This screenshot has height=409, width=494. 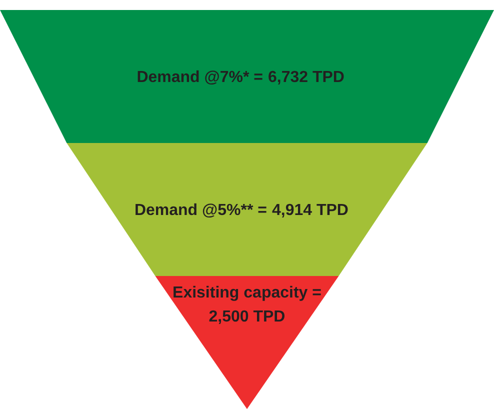 I want to click on data-label: 4,914 TPD, so click(x=310, y=211).